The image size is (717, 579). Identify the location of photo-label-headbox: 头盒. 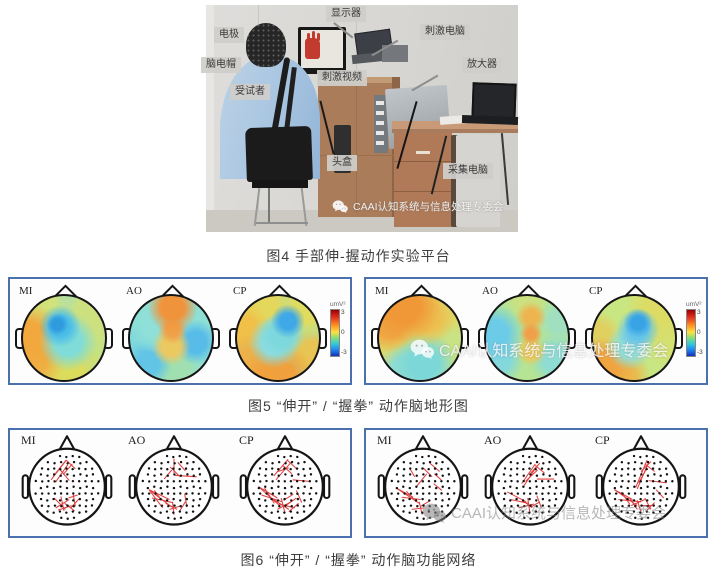
(342, 163).